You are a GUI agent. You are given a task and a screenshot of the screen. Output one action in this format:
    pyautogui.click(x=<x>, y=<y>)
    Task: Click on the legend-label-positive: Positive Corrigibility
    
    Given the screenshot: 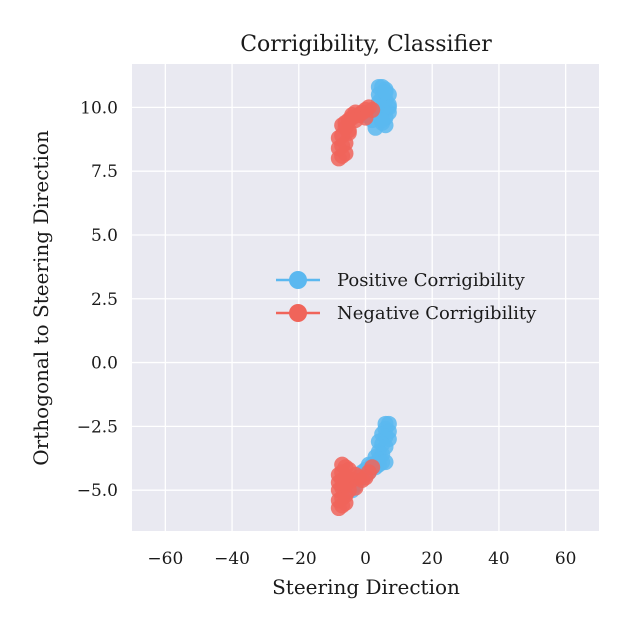 What is the action you would take?
    pyautogui.click(x=431, y=280)
    